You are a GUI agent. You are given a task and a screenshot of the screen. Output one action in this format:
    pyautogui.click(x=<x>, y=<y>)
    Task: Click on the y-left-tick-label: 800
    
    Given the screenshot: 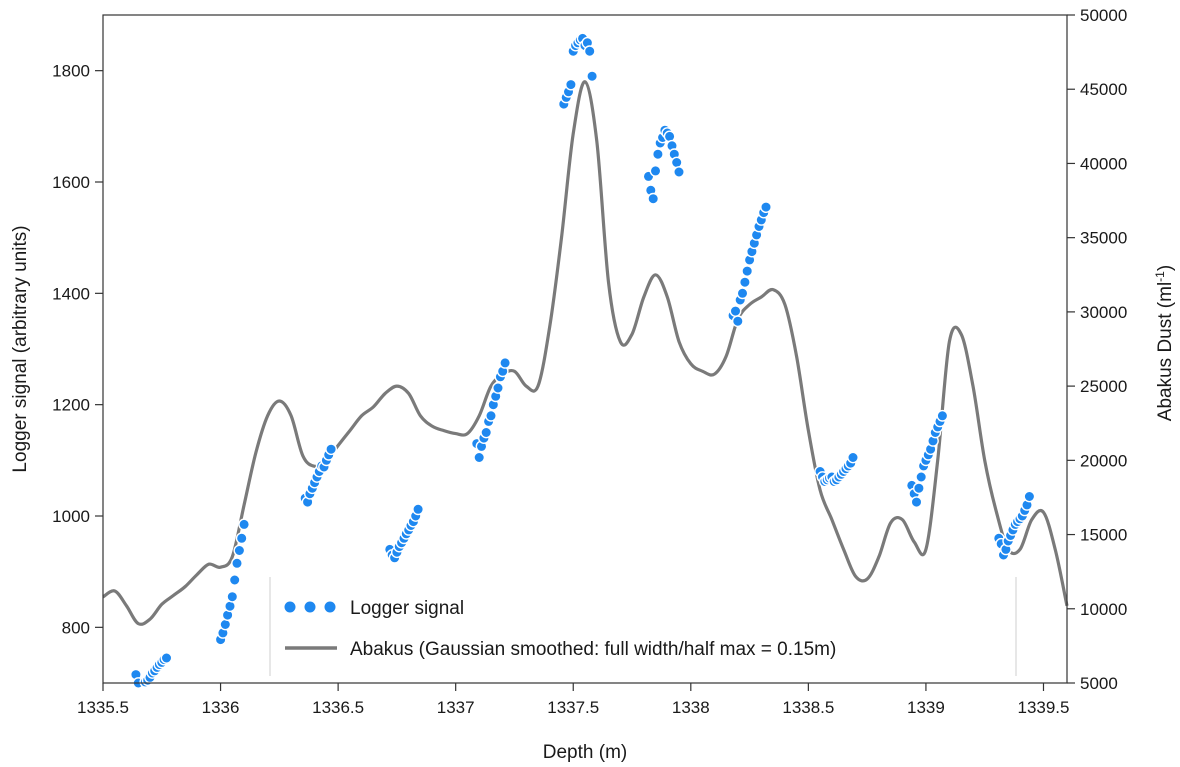 What is the action you would take?
    pyautogui.click(x=76, y=627)
    